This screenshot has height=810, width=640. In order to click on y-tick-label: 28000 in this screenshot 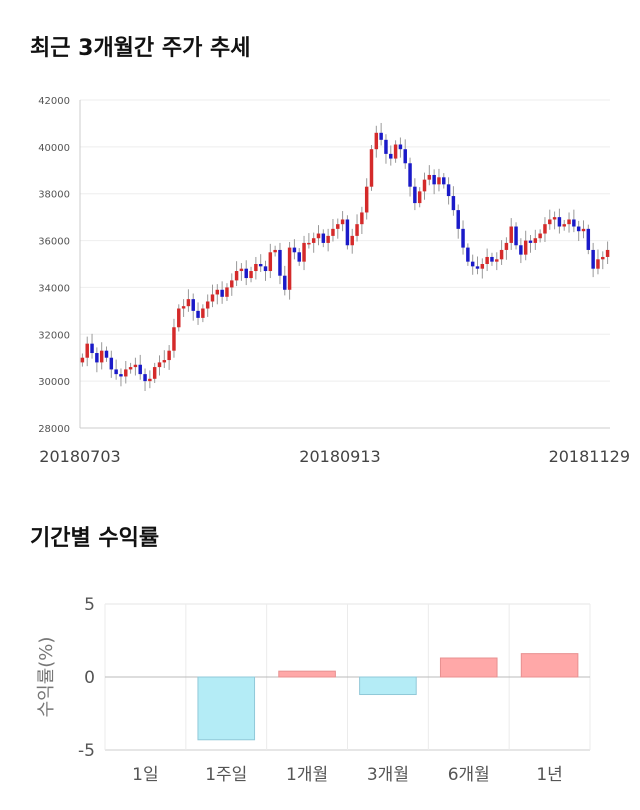, I will do `click(54, 429)`.